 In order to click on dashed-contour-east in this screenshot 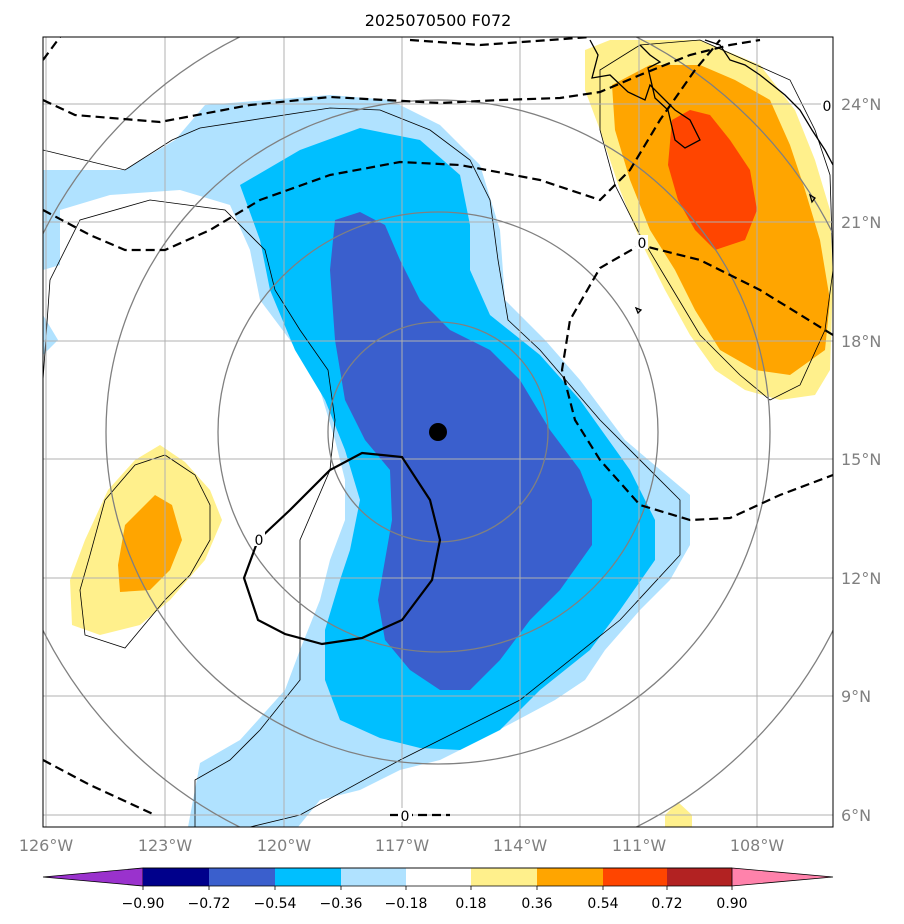, I will do `click(696, 382)`.